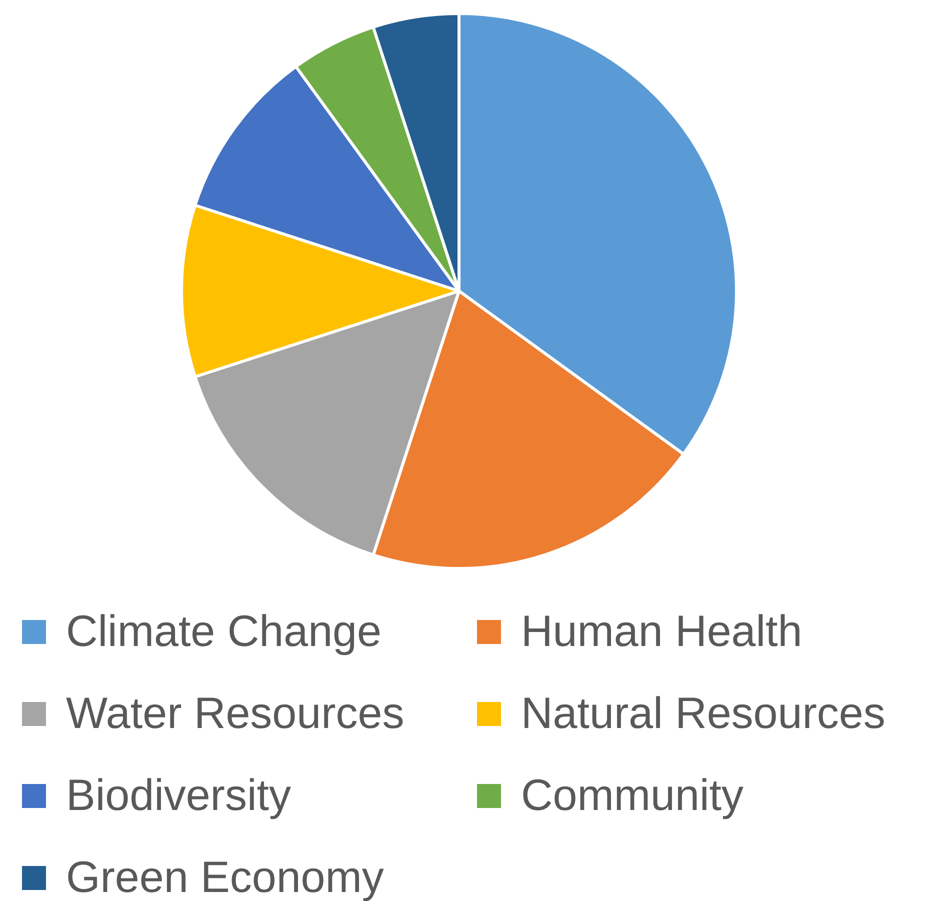  I want to click on legend-label: Biodiversity, so click(178, 796).